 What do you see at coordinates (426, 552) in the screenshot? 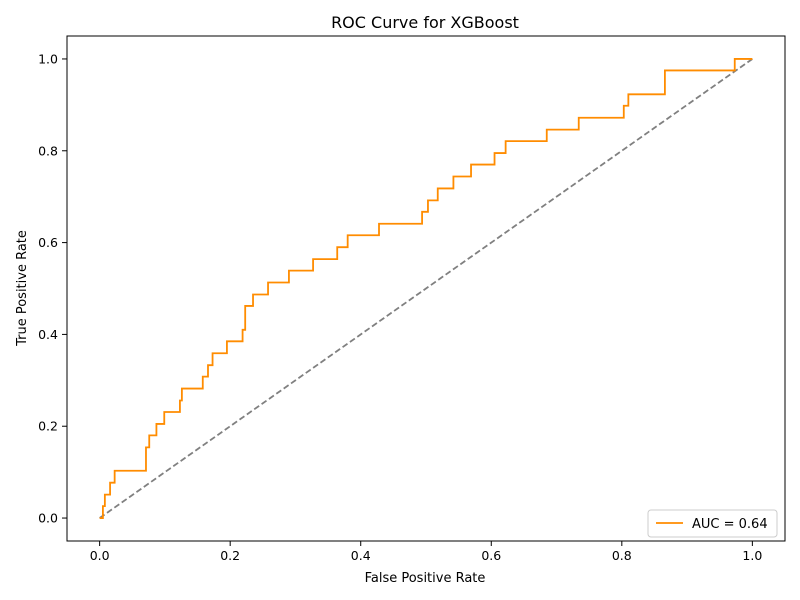
I see `x-axis: 0.0 0.2 0.4 0.6 0.8 1.0` at bounding box center [426, 552].